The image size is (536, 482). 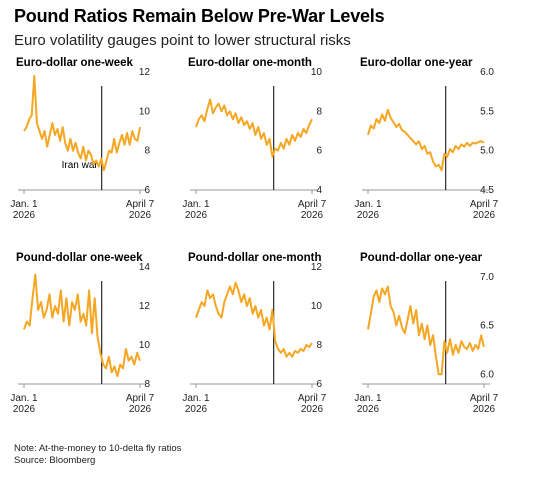 What do you see at coordinates (416, 63) in the screenshot?
I see `panel-title: Euro-dollar one-year` at bounding box center [416, 63].